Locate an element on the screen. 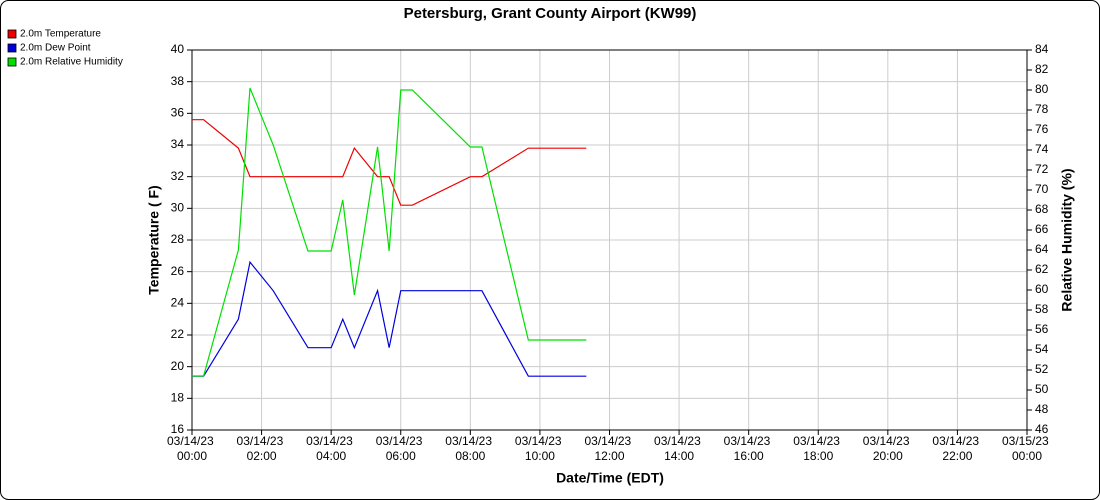 This screenshot has width=1100, height=500. y2-tick-label: 64 is located at coordinates (1042, 249).